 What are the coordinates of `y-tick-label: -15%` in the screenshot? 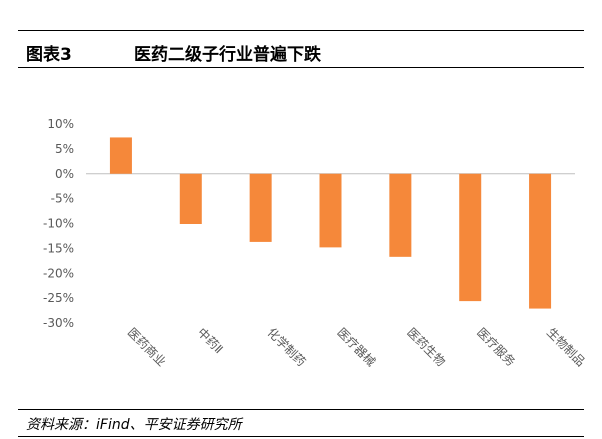 It's located at (58, 248).